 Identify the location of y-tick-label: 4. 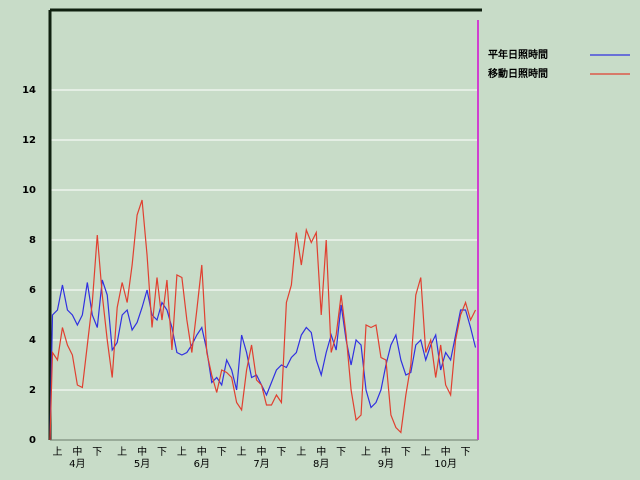
(32, 340).